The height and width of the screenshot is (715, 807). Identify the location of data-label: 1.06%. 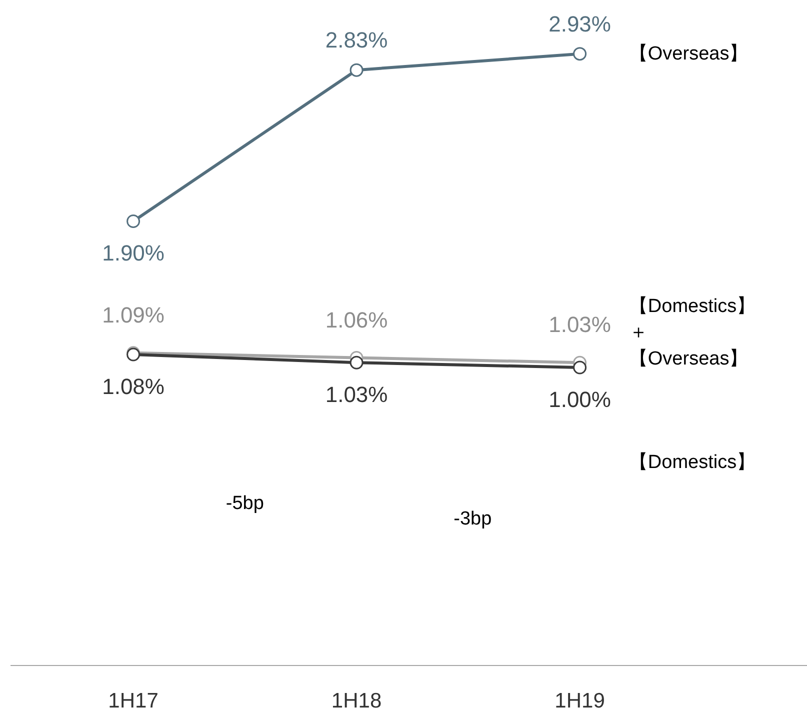
(356, 319).